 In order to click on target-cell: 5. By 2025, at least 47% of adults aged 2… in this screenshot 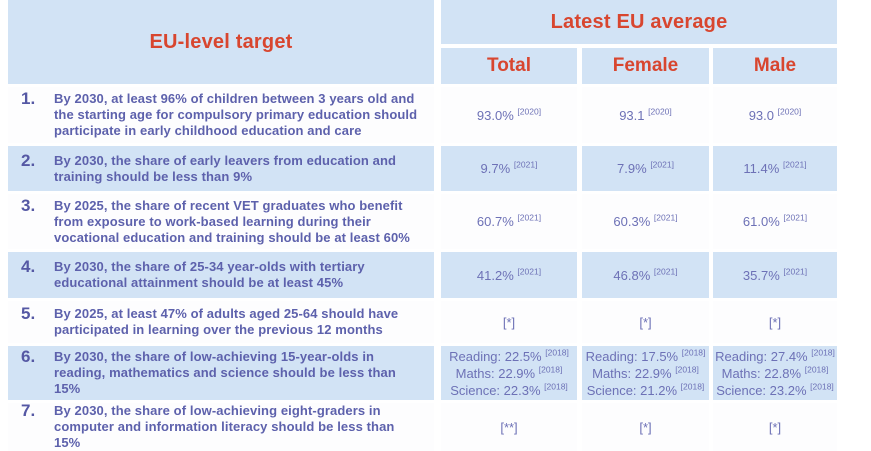, I will do `click(221, 322)`.